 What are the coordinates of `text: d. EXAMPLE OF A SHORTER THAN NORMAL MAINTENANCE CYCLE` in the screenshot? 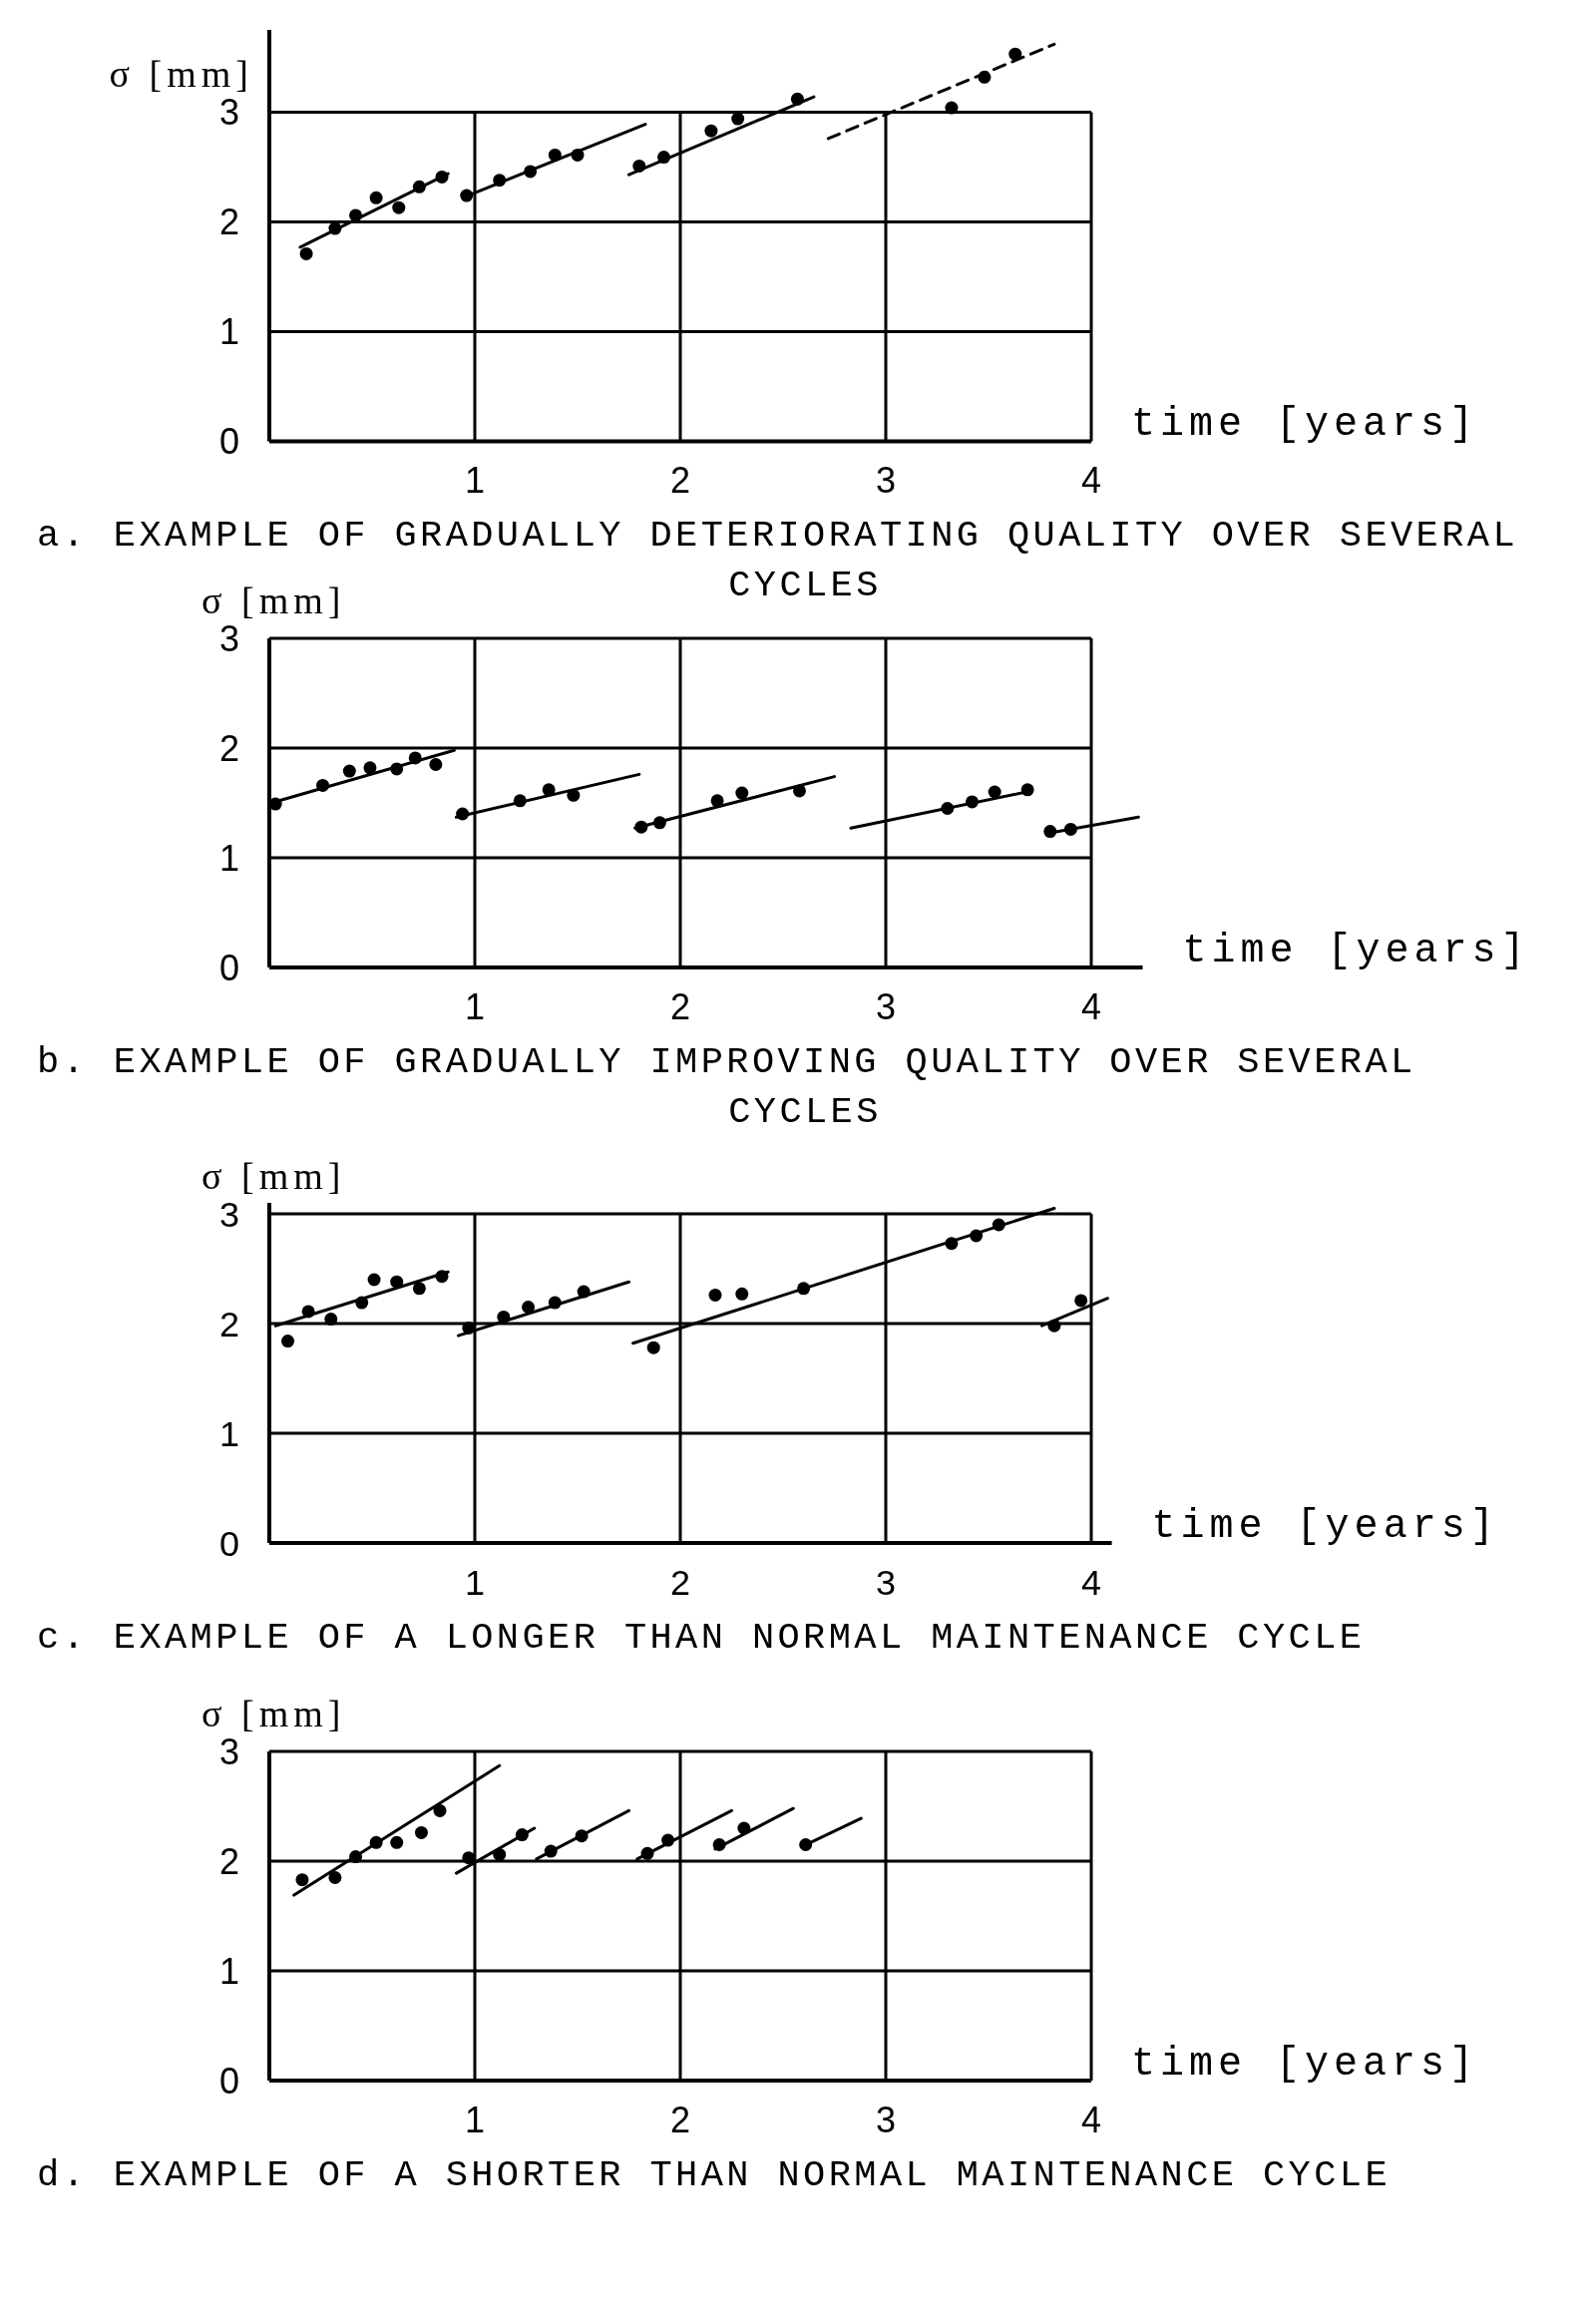 It's located at (714, 2175).